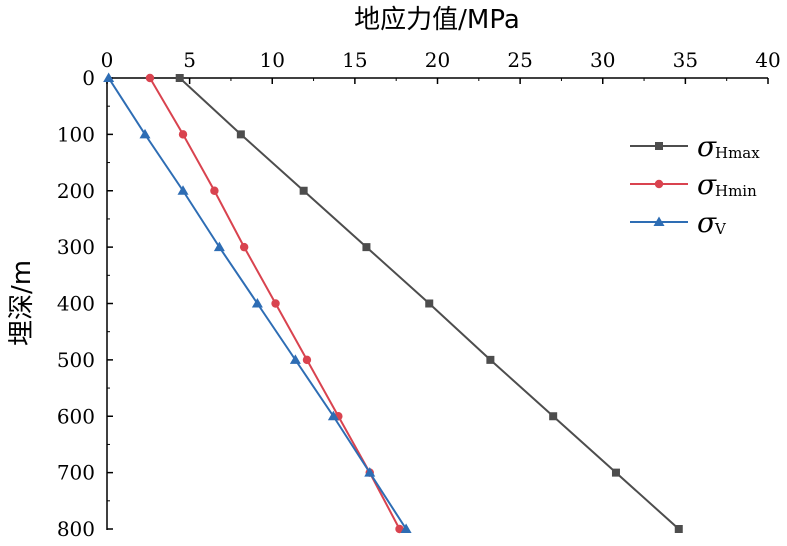  I want to click on x-tick-label: 5, so click(189, 60).